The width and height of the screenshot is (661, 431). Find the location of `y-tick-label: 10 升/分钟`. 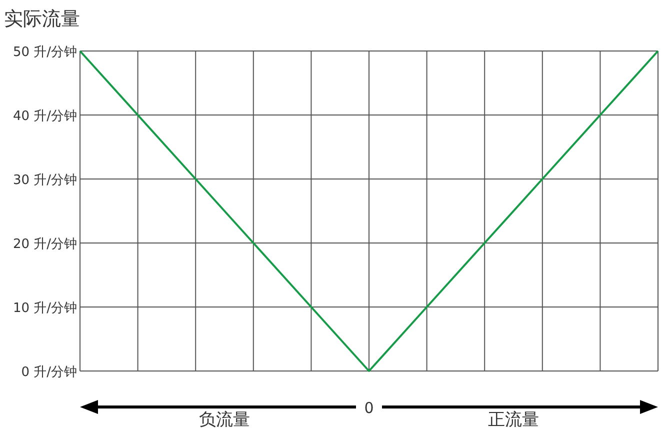

y-tick-label: 10 升/分钟 is located at coordinates (44, 308).